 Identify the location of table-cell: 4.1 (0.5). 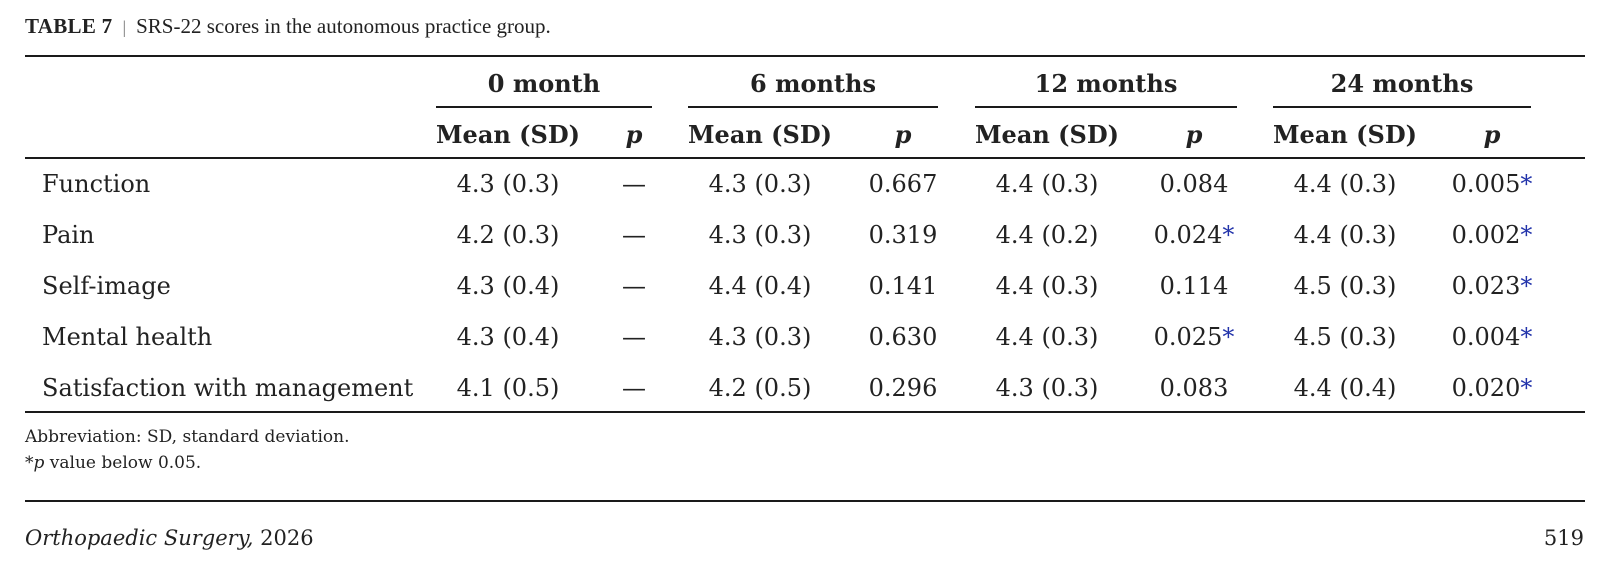
(508, 388).